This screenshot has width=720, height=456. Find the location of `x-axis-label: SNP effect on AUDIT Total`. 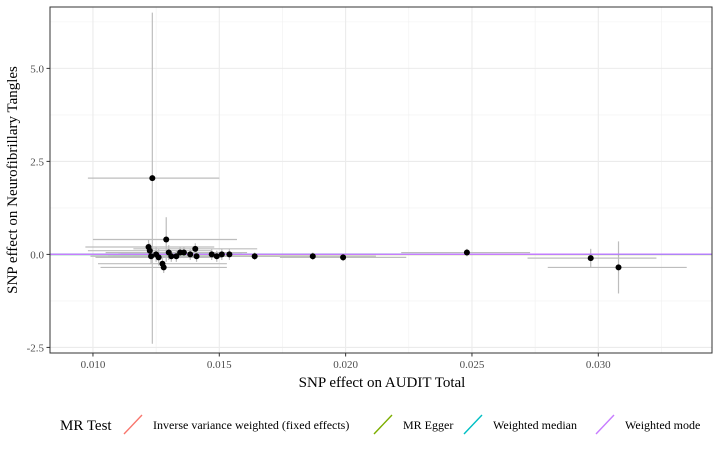

x-axis-label: SNP effect on AUDIT Total is located at coordinates (382, 383).